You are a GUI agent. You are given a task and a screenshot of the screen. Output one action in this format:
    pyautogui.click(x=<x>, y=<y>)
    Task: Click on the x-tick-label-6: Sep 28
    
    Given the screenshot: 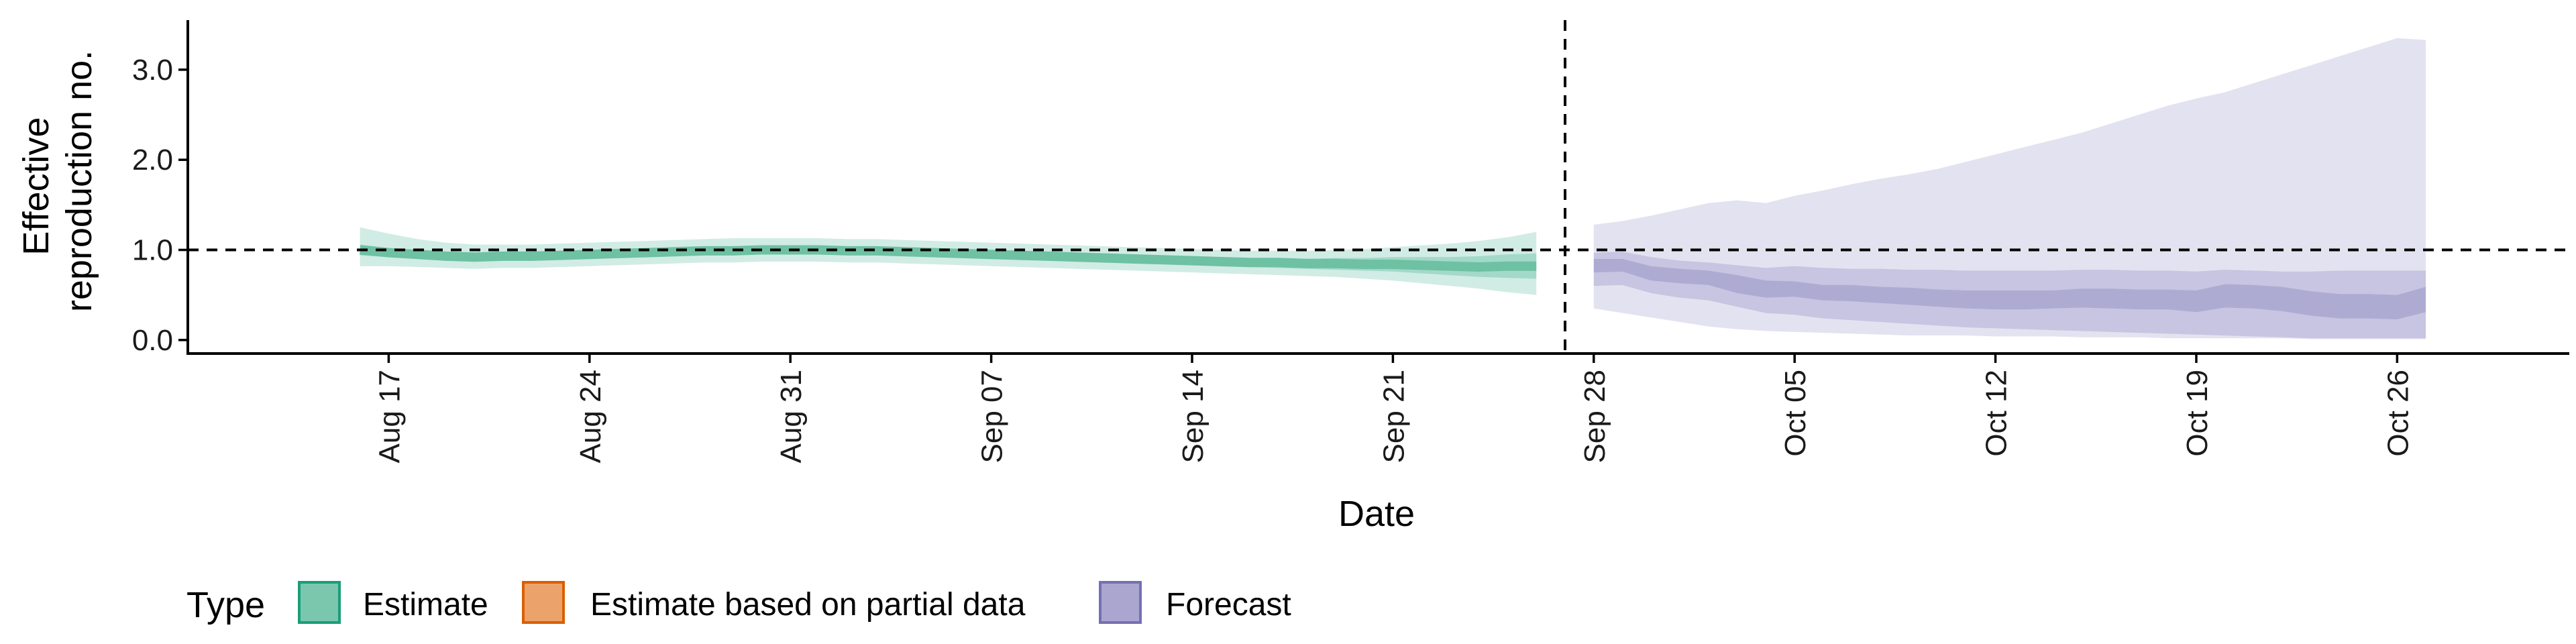 What is the action you would take?
    pyautogui.click(x=1594, y=416)
    